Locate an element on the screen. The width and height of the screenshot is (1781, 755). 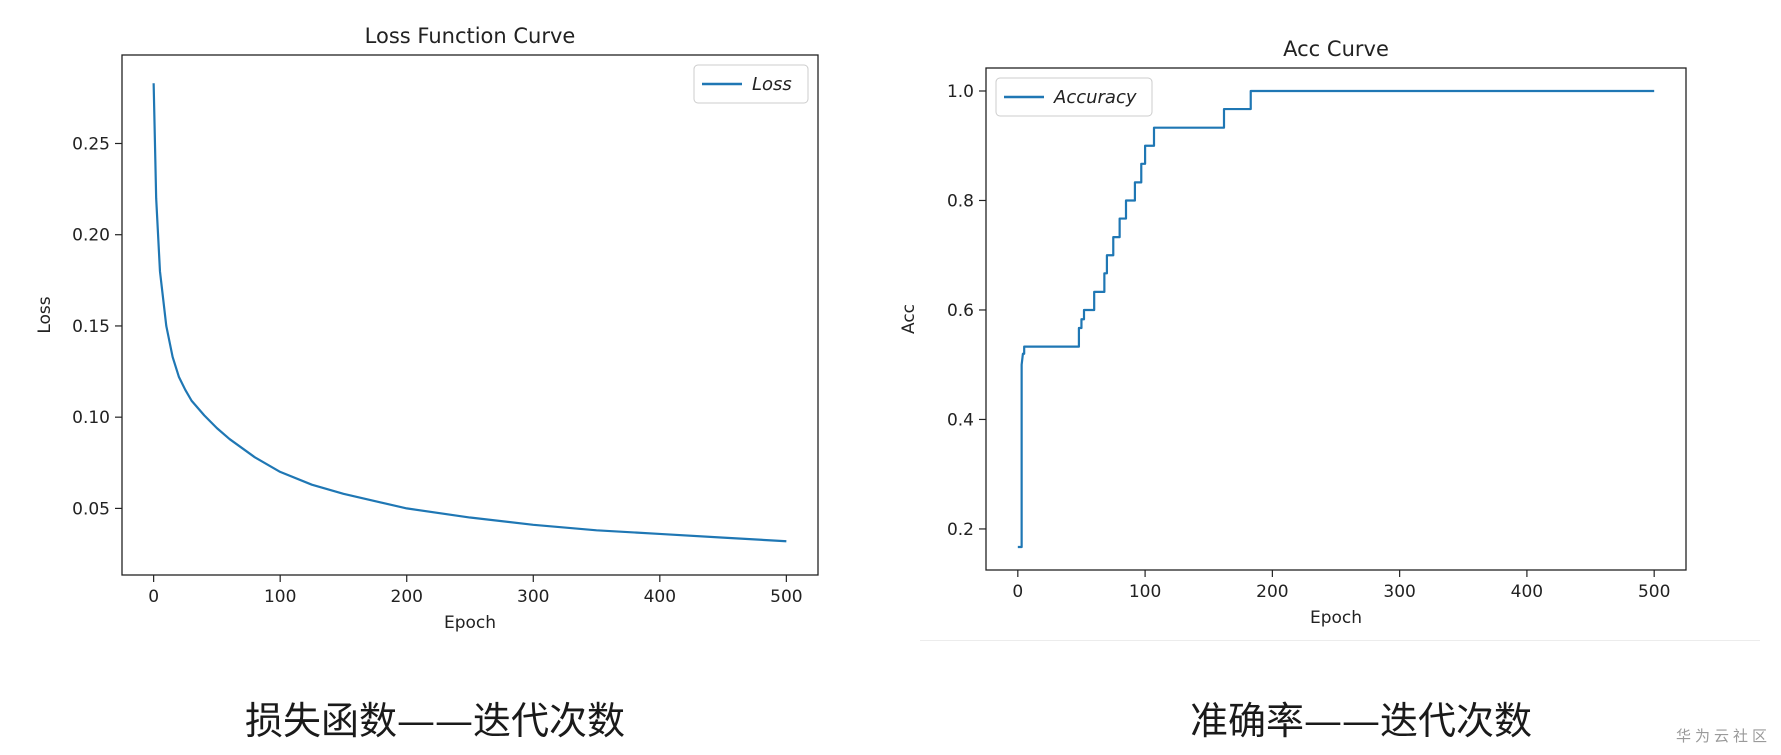
caption-accuracy: 准确率——迭代次数 is located at coordinates (1361, 721).